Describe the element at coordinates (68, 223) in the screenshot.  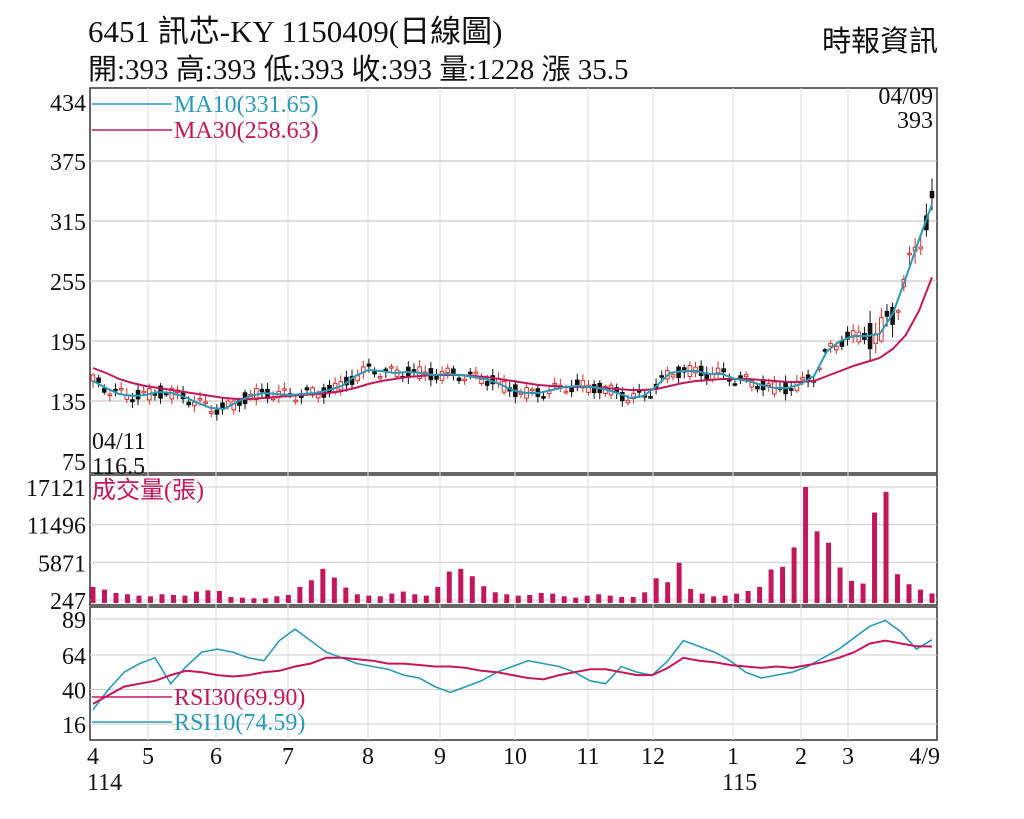
I see `price-tick-label: 315` at that location.